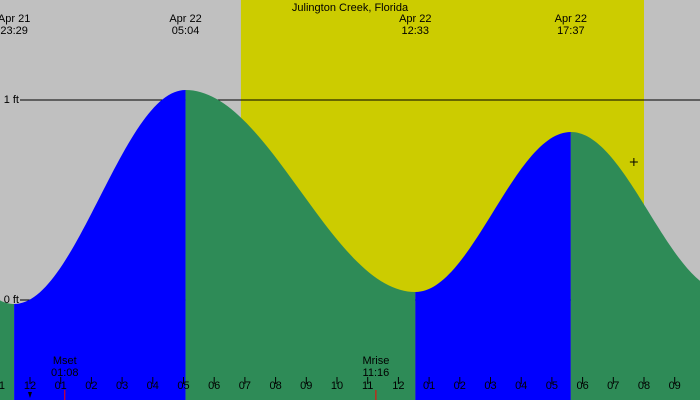 This screenshot has width=700, height=400. What do you see at coordinates (337, 386) in the screenshot?
I see `x-tick-label: 10` at bounding box center [337, 386].